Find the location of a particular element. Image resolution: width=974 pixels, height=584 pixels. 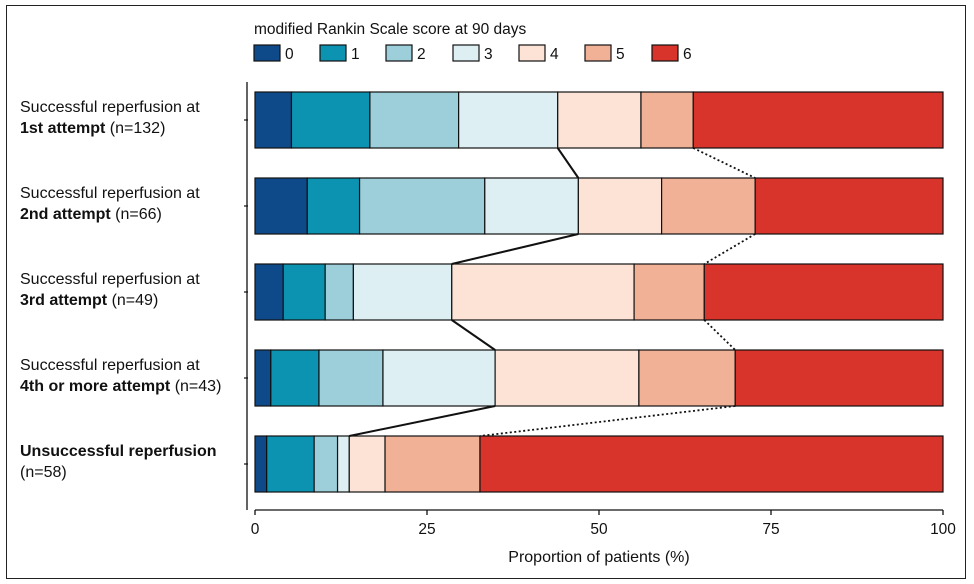

category-label-rest: (n=66) is located at coordinates (136, 214).